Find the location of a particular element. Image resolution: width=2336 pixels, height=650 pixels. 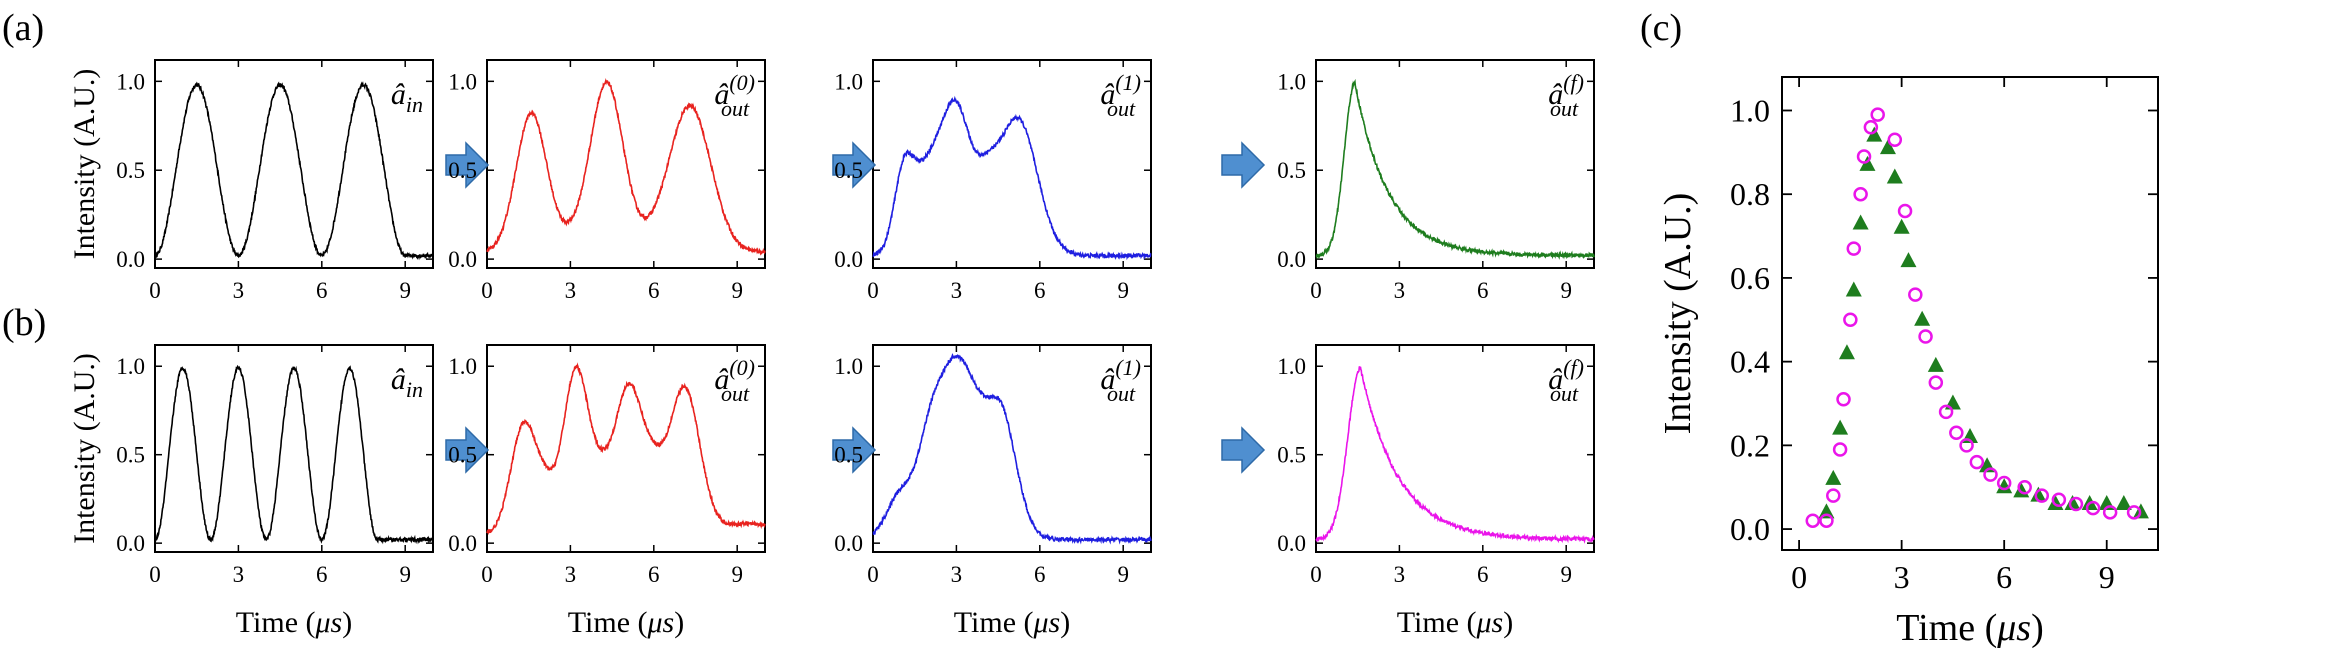

trace-label: âin is located at coordinates (407, 382).